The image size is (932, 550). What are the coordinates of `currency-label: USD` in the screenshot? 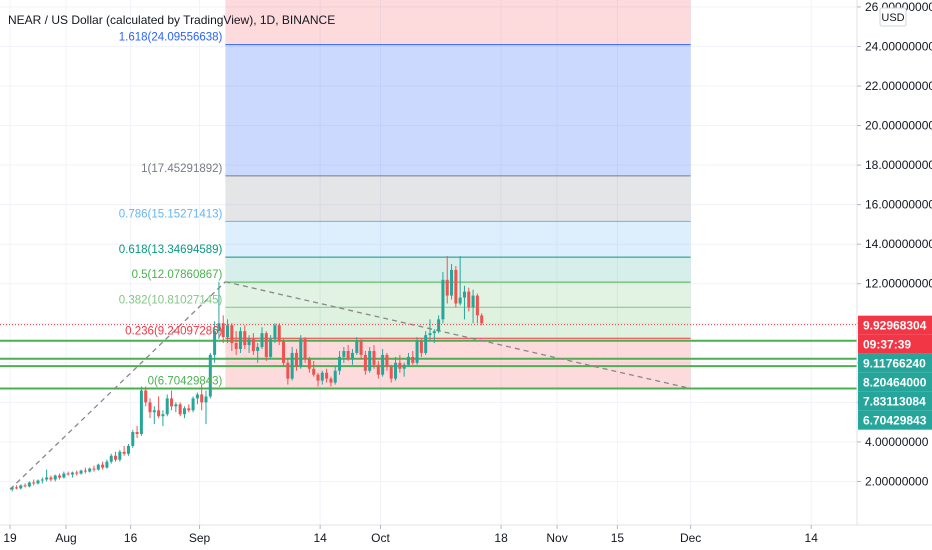 It's located at (892, 18).